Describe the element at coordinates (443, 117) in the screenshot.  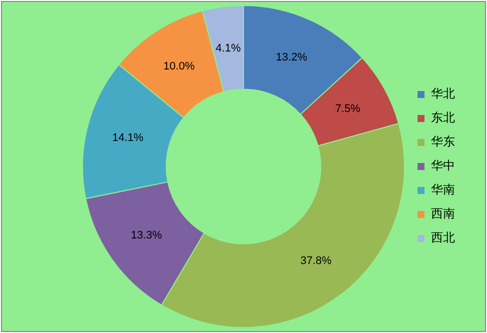
I see `legend-label: 东北` at that location.